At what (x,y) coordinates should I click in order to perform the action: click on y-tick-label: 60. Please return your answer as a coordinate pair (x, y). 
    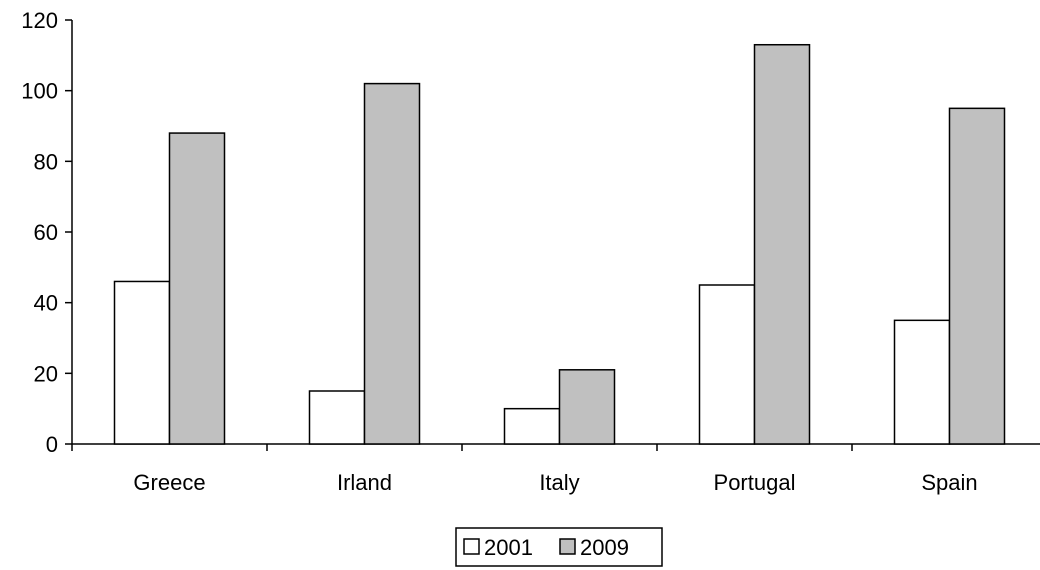
    Looking at the image, I should click on (46, 232).